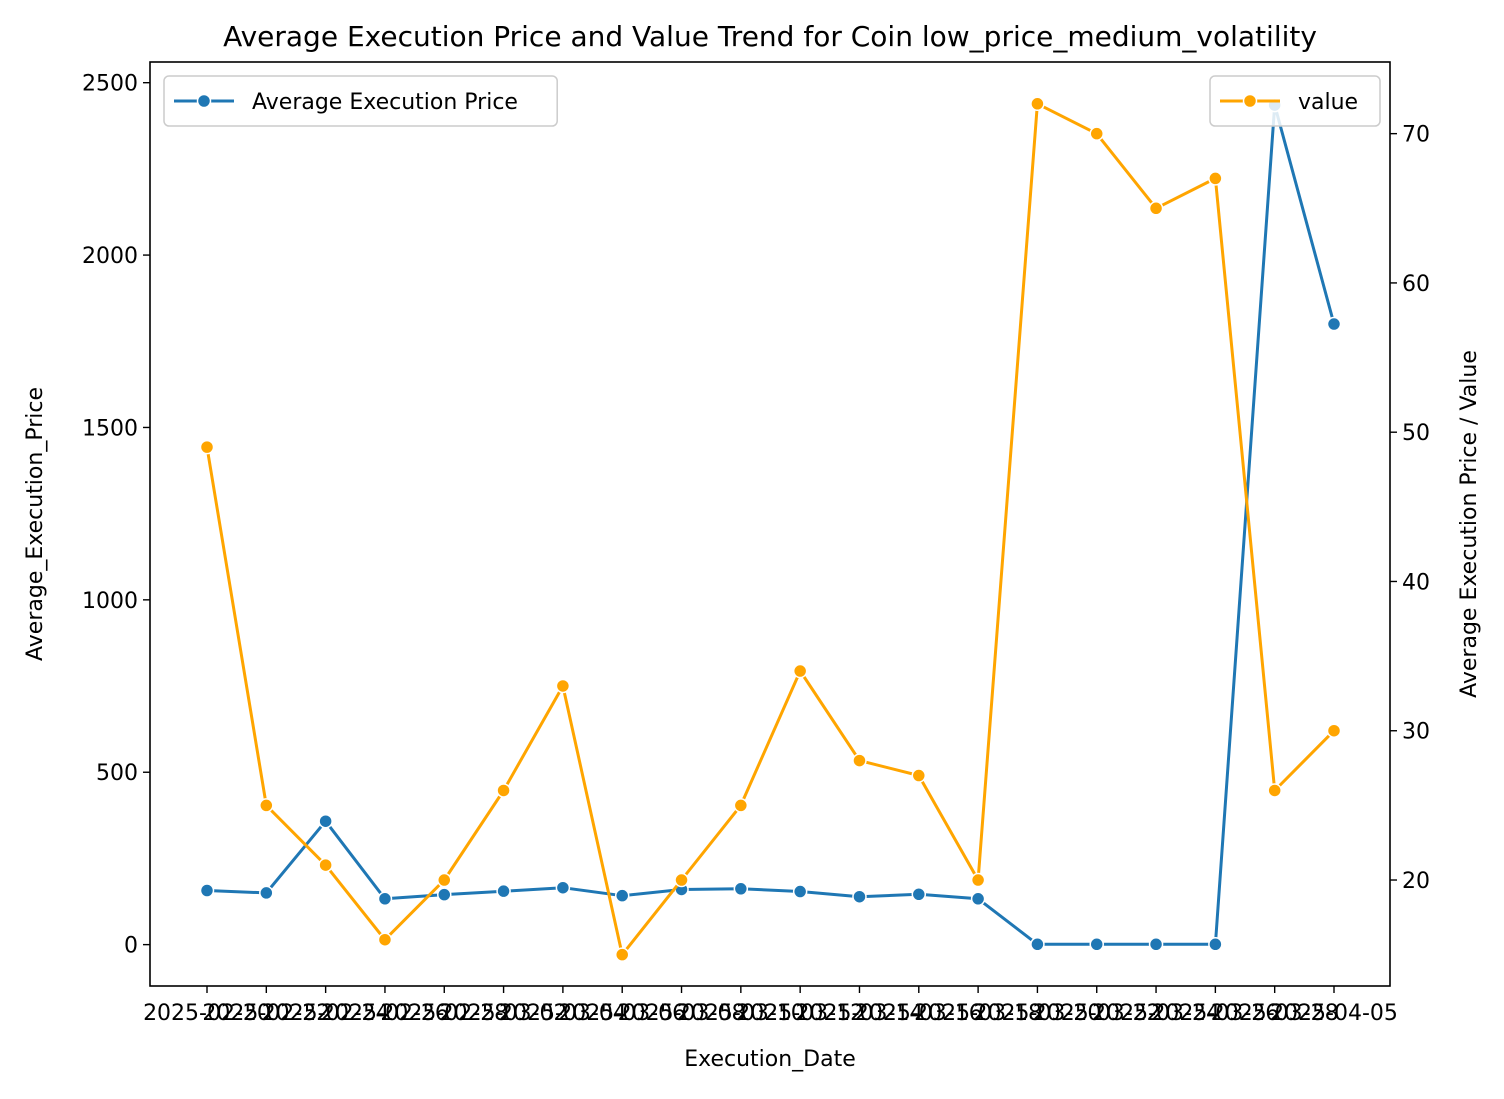  What do you see at coordinates (117, 773) in the screenshot?
I see `y-left-tick-label: 500` at bounding box center [117, 773].